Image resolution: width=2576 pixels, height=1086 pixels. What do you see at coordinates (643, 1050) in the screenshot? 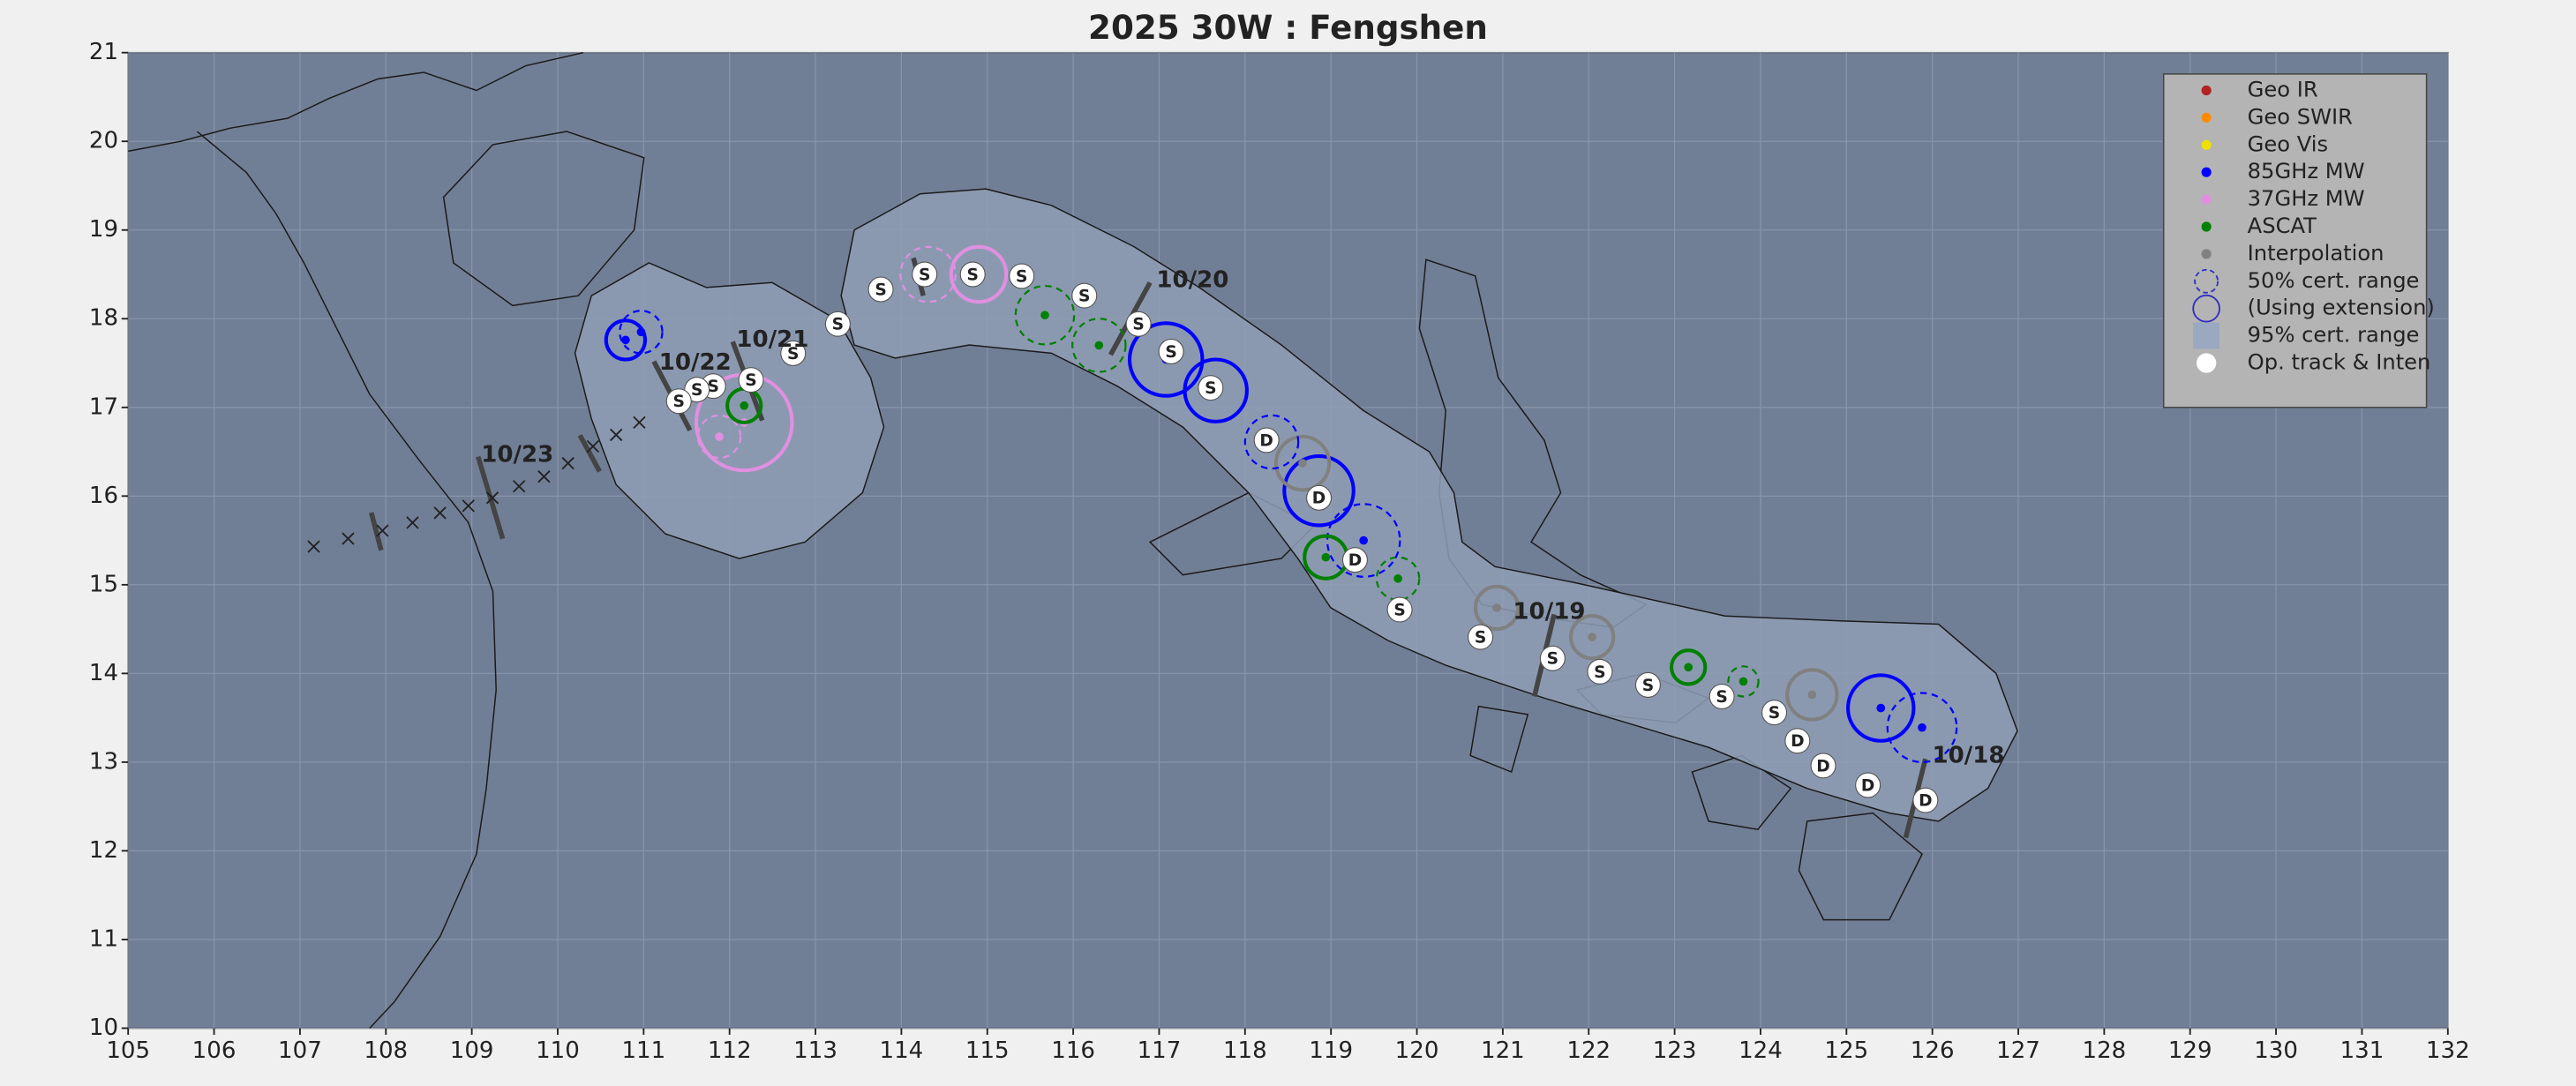
I see `x-tick-label: 111` at bounding box center [643, 1050].